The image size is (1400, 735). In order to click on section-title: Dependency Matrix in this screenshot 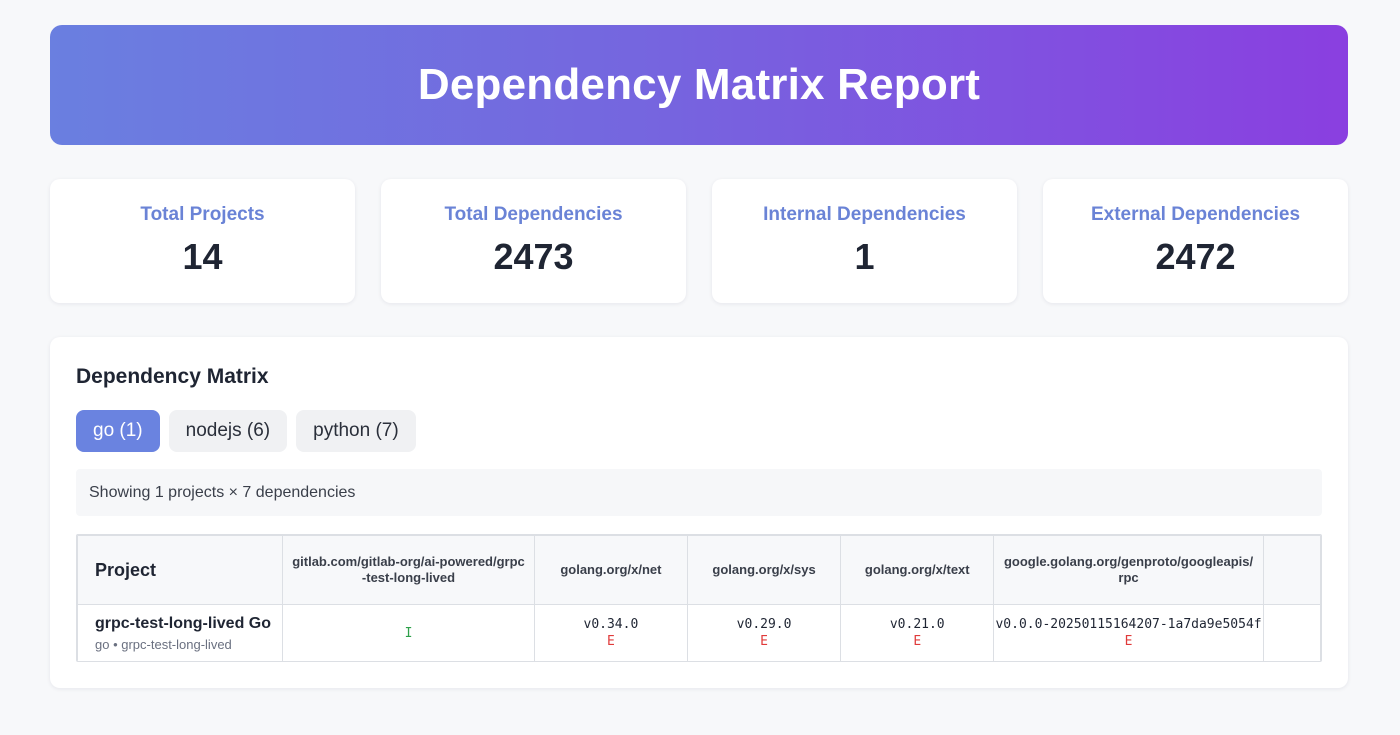, I will do `click(172, 376)`.